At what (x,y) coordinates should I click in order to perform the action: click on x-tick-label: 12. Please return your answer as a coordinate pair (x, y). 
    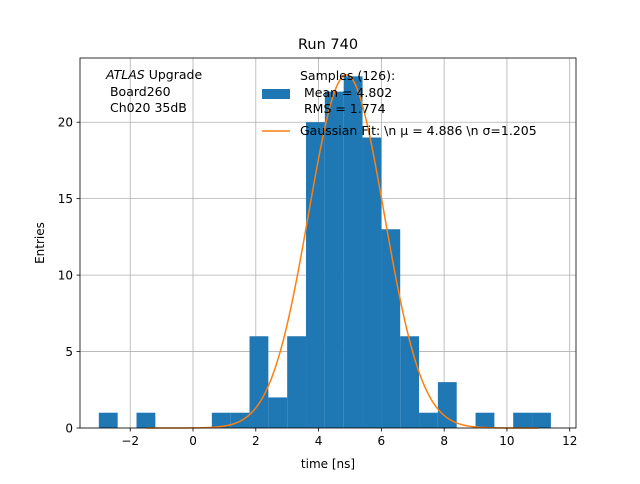
    Looking at the image, I should click on (569, 441).